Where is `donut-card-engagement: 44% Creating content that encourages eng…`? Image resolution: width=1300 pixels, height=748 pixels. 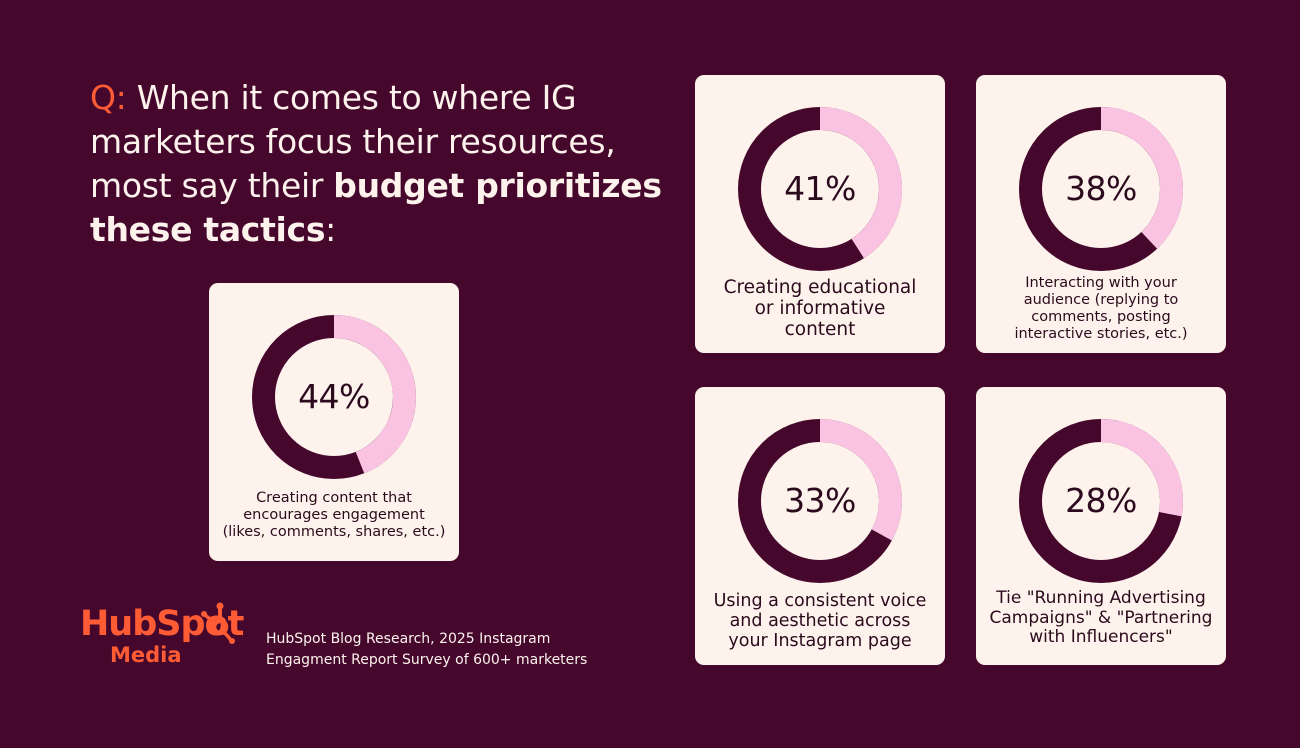 donut-card-engagement: 44% Creating content that encourages eng… is located at coordinates (334, 422).